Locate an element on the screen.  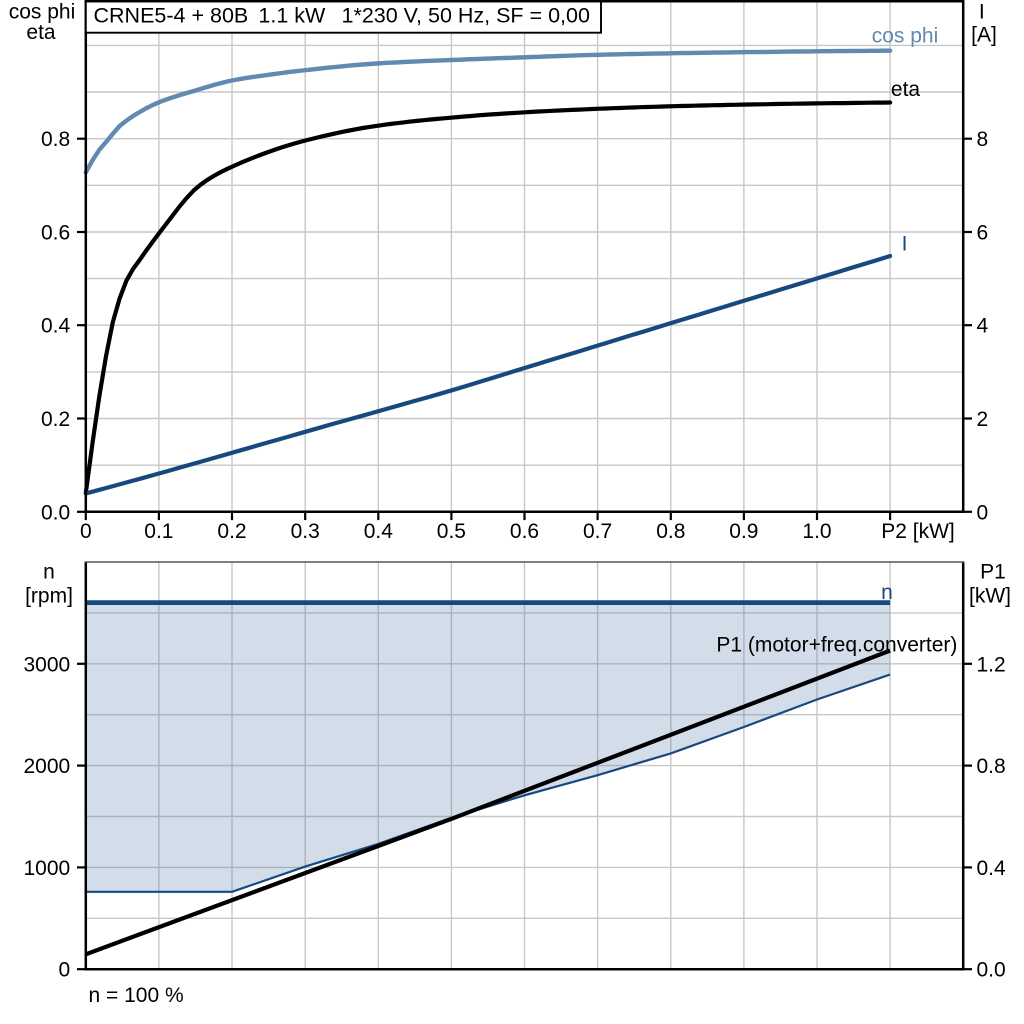
svg-text: 4 is located at coordinates (983, 326).